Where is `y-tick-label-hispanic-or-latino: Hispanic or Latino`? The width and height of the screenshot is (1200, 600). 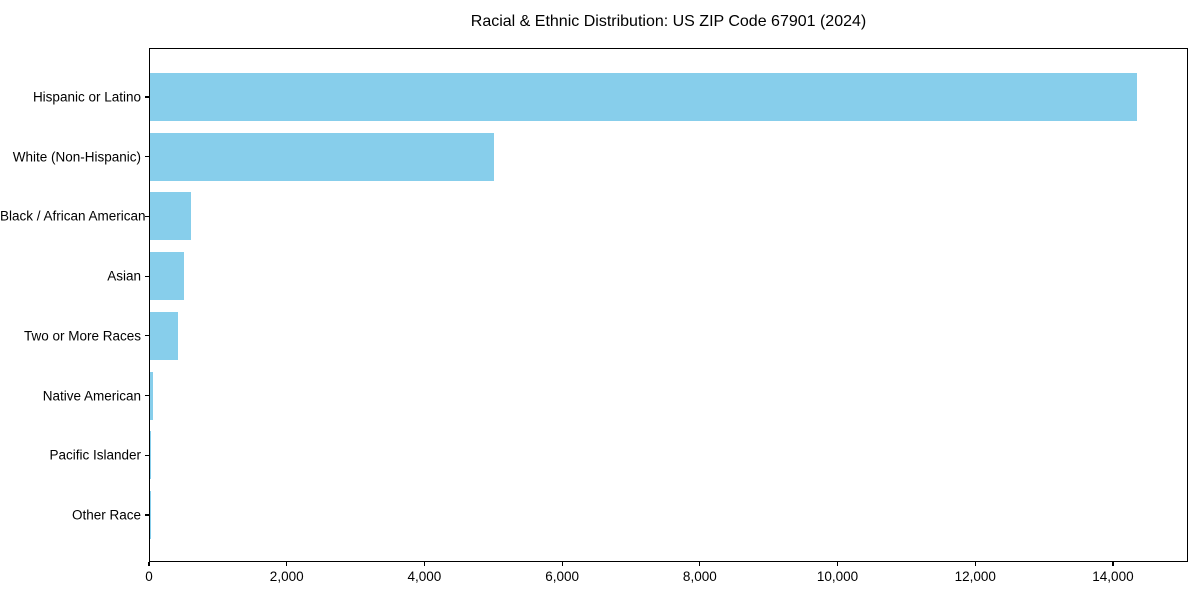 y-tick-label-hispanic-or-latino: Hispanic or Latino is located at coordinates (86, 97).